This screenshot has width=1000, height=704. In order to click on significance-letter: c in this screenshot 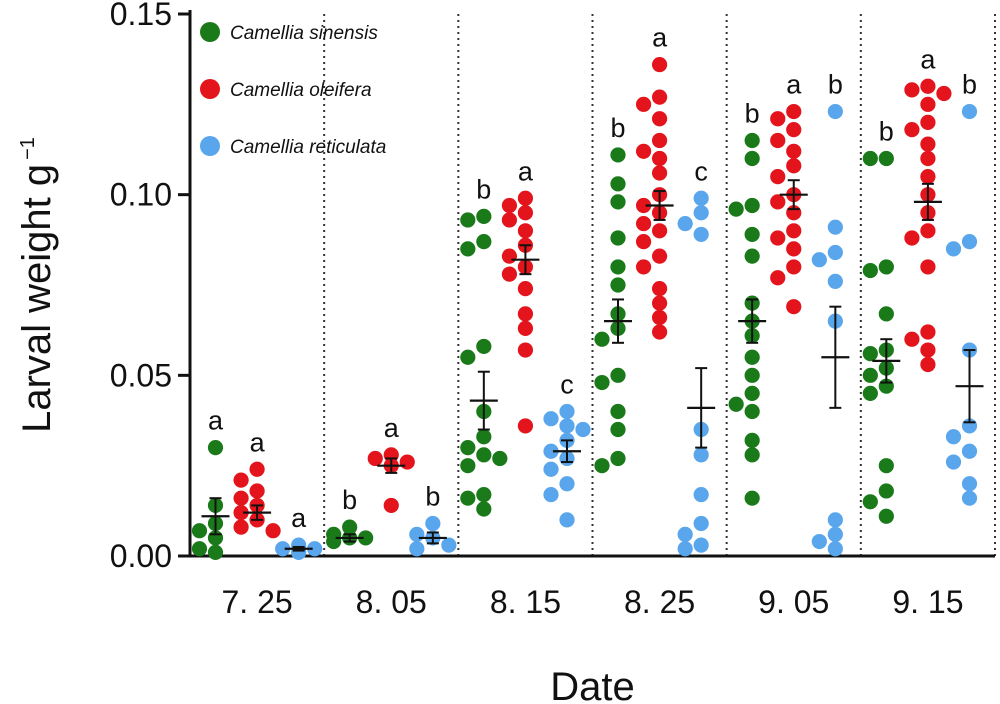, I will do `click(701, 171)`.